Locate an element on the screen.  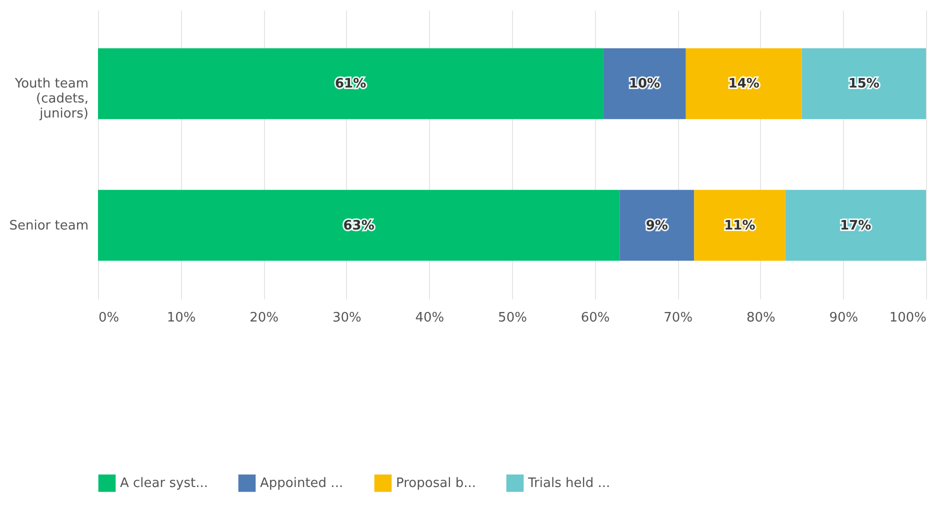
x-tick-label: 70% is located at coordinates (678, 318).